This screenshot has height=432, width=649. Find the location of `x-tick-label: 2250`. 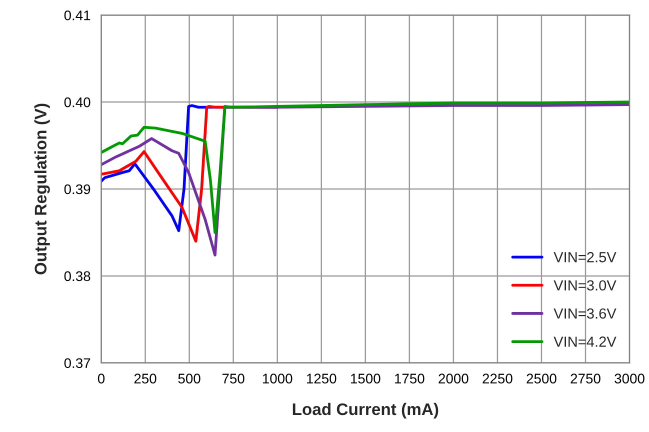

x-tick-label: 2250 is located at coordinates (497, 379).